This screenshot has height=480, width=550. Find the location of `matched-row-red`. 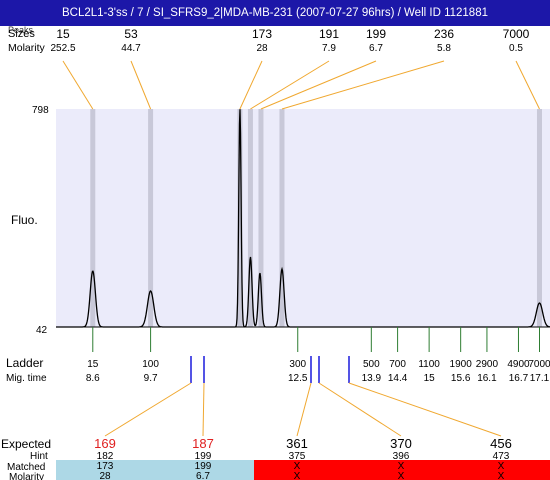

matched-row-red is located at coordinates (402, 470).